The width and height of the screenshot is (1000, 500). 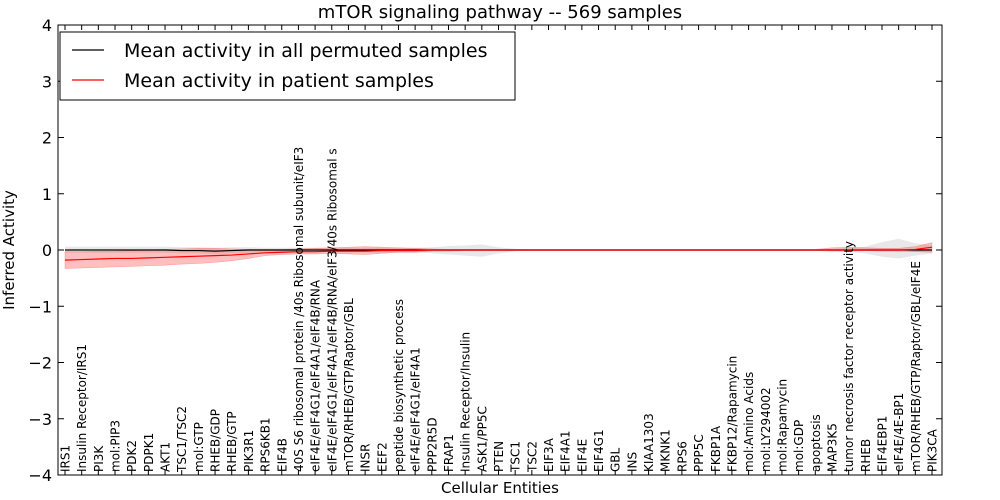 I want to click on x-tick-label: eIF4E/eIF4G1/eIF4A1, so click(x=416, y=409).